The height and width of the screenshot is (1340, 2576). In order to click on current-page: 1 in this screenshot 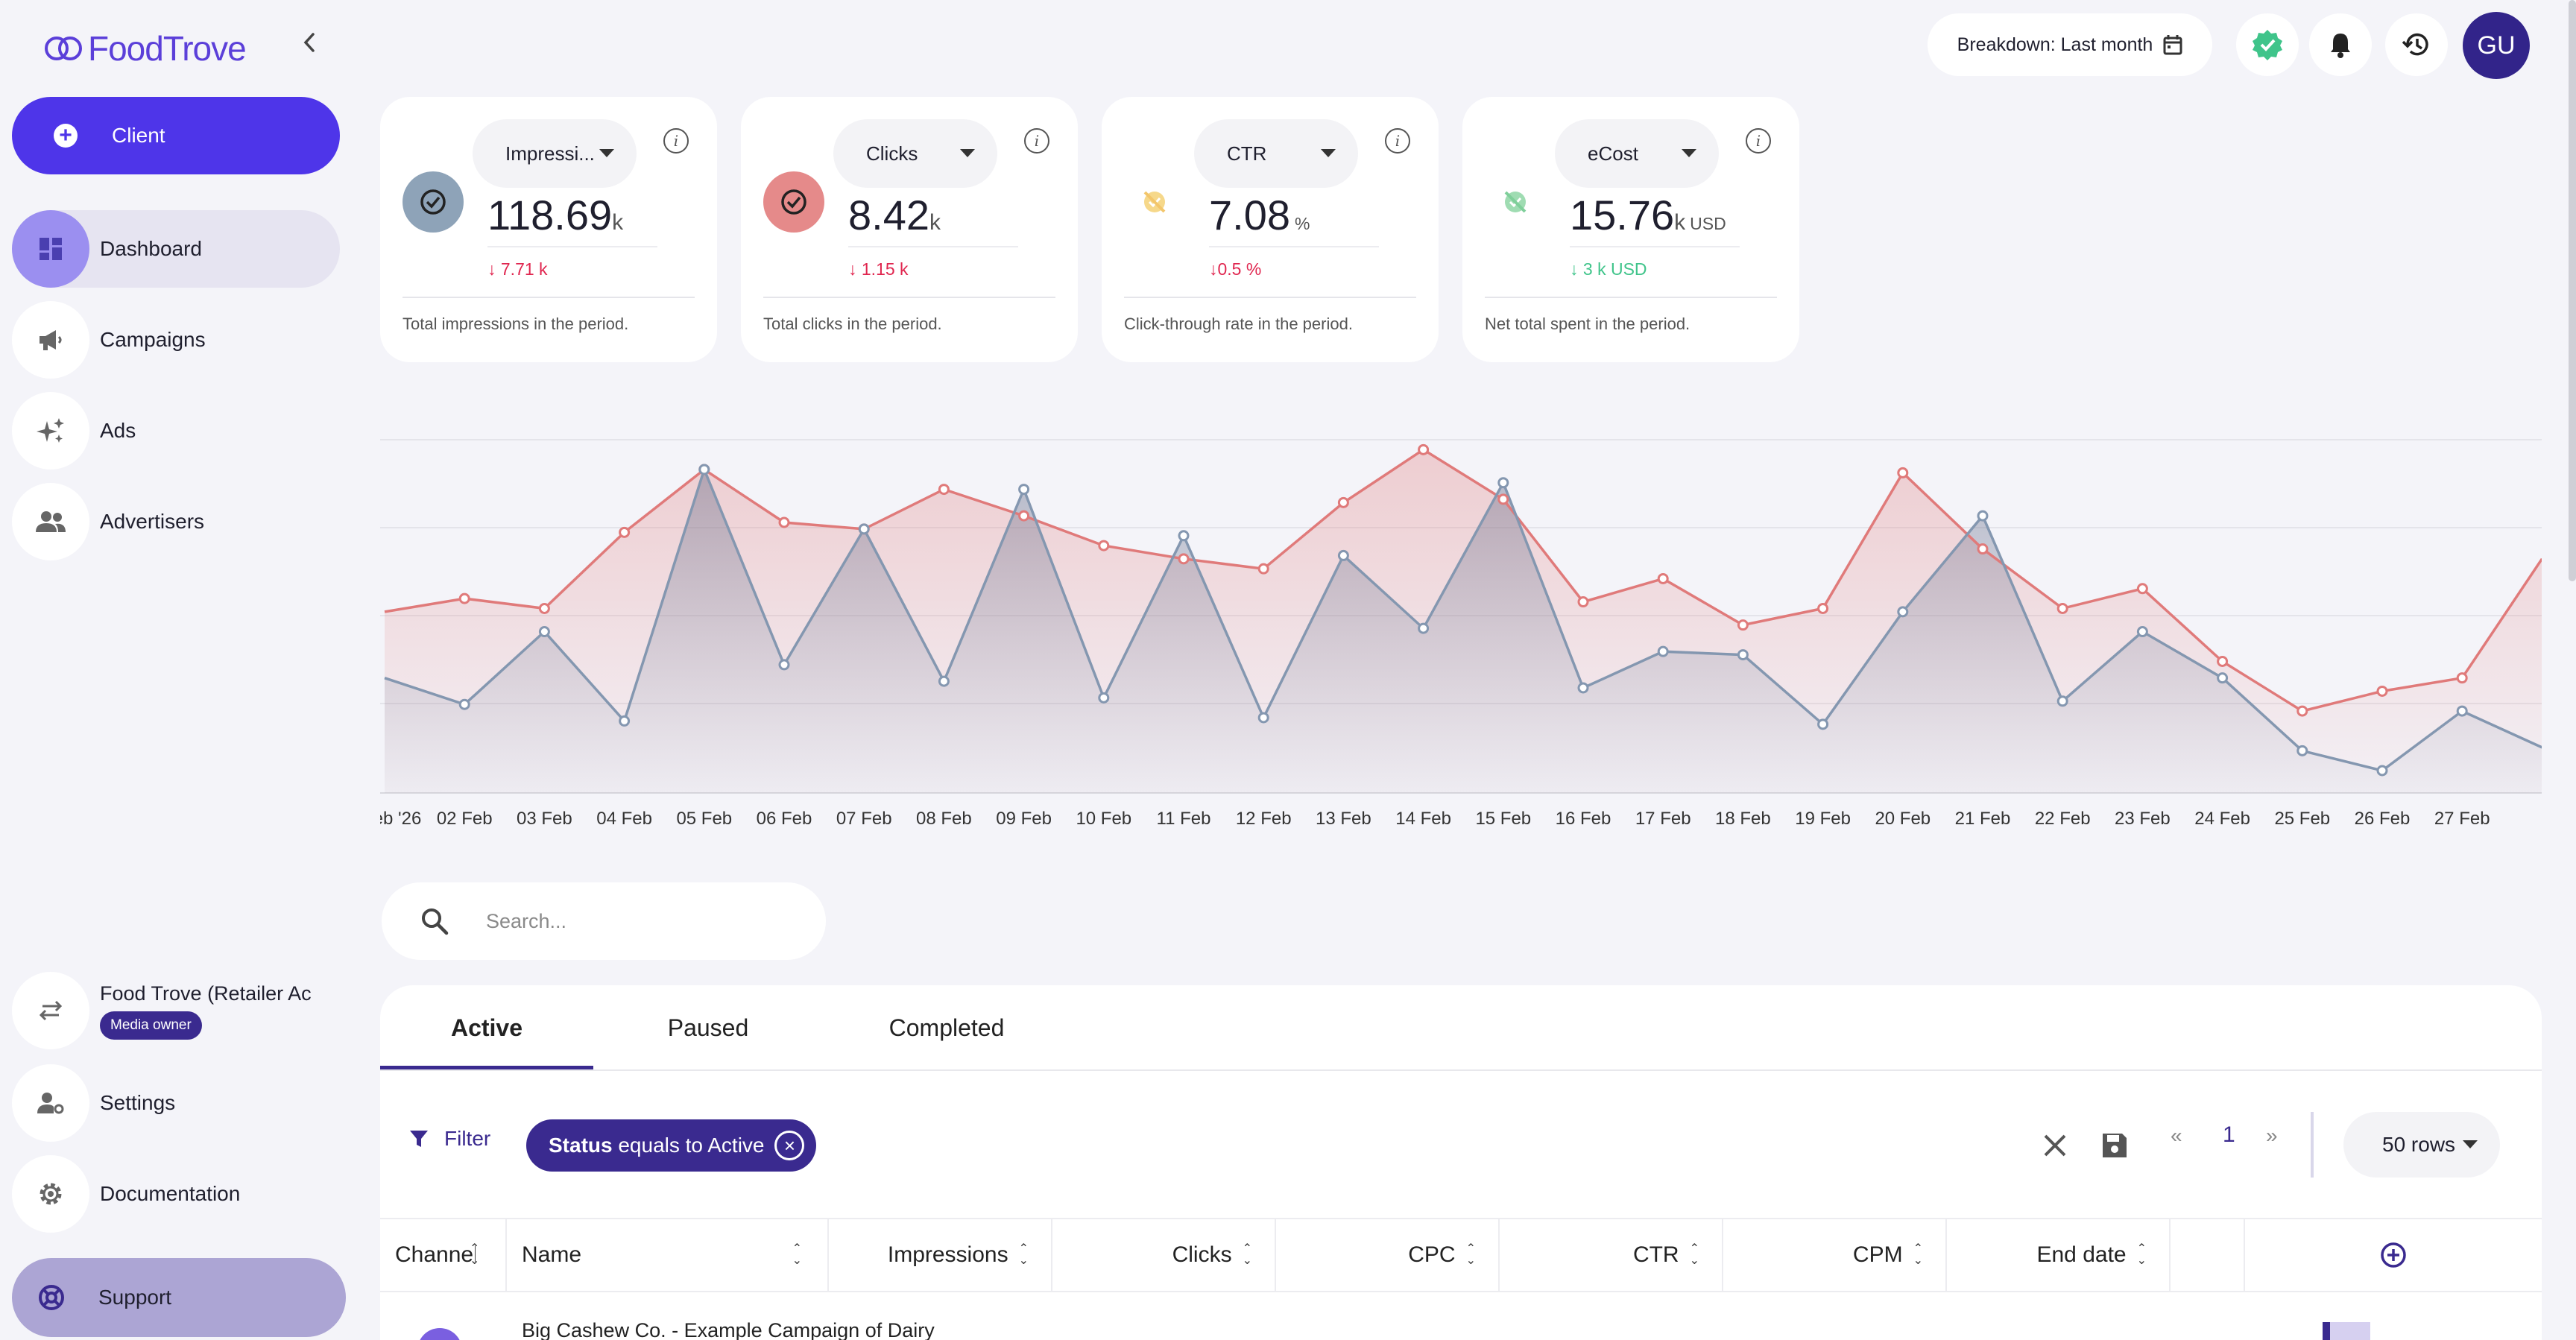, I will do `click(2229, 1134)`.